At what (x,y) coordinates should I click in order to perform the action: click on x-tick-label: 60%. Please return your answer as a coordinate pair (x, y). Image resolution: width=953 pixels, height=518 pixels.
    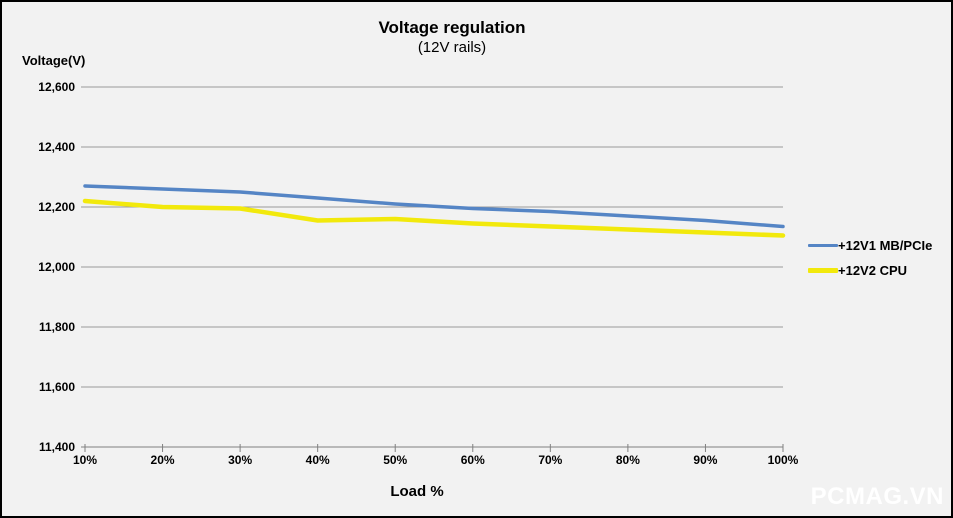
    Looking at the image, I should click on (472, 460).